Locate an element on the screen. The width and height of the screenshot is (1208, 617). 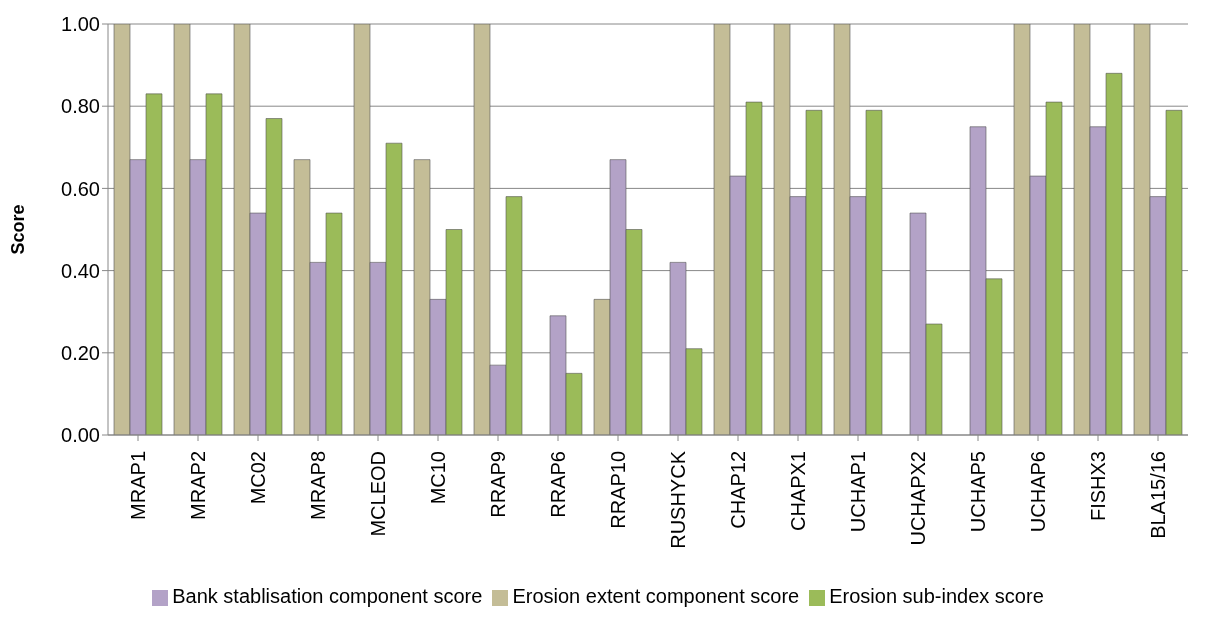
y-tick-label: 0.40 is located at coordinates (80, 270).